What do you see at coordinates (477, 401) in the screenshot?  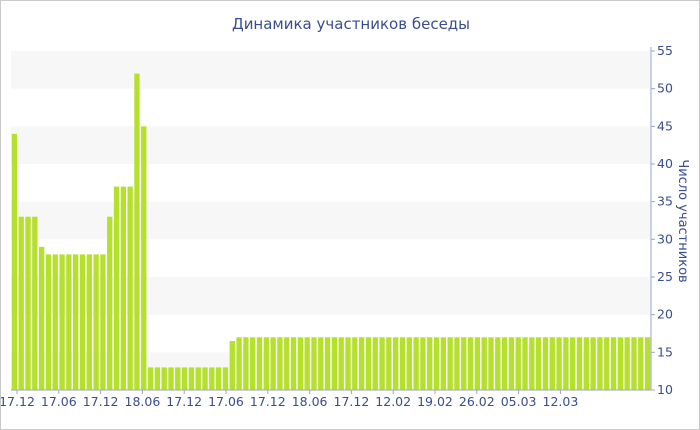 I see `x-tick-label: 26.02` at bounding box center [477, 401].